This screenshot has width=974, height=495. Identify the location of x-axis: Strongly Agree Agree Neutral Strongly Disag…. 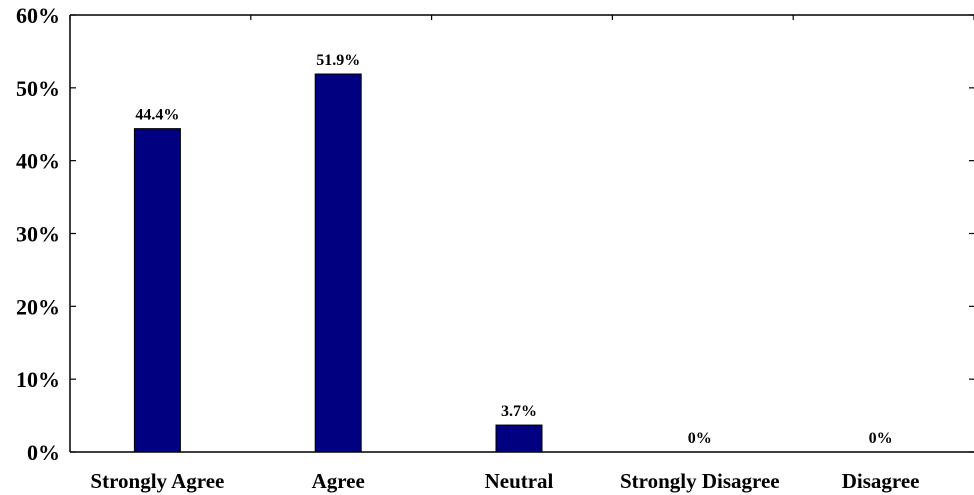
(504, 481).